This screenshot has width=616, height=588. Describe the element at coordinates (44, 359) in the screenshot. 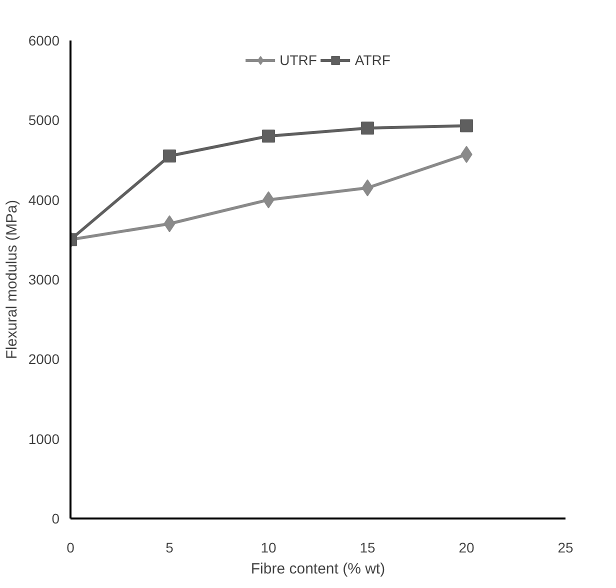

I see `y-tick-label: 2000` at that location.